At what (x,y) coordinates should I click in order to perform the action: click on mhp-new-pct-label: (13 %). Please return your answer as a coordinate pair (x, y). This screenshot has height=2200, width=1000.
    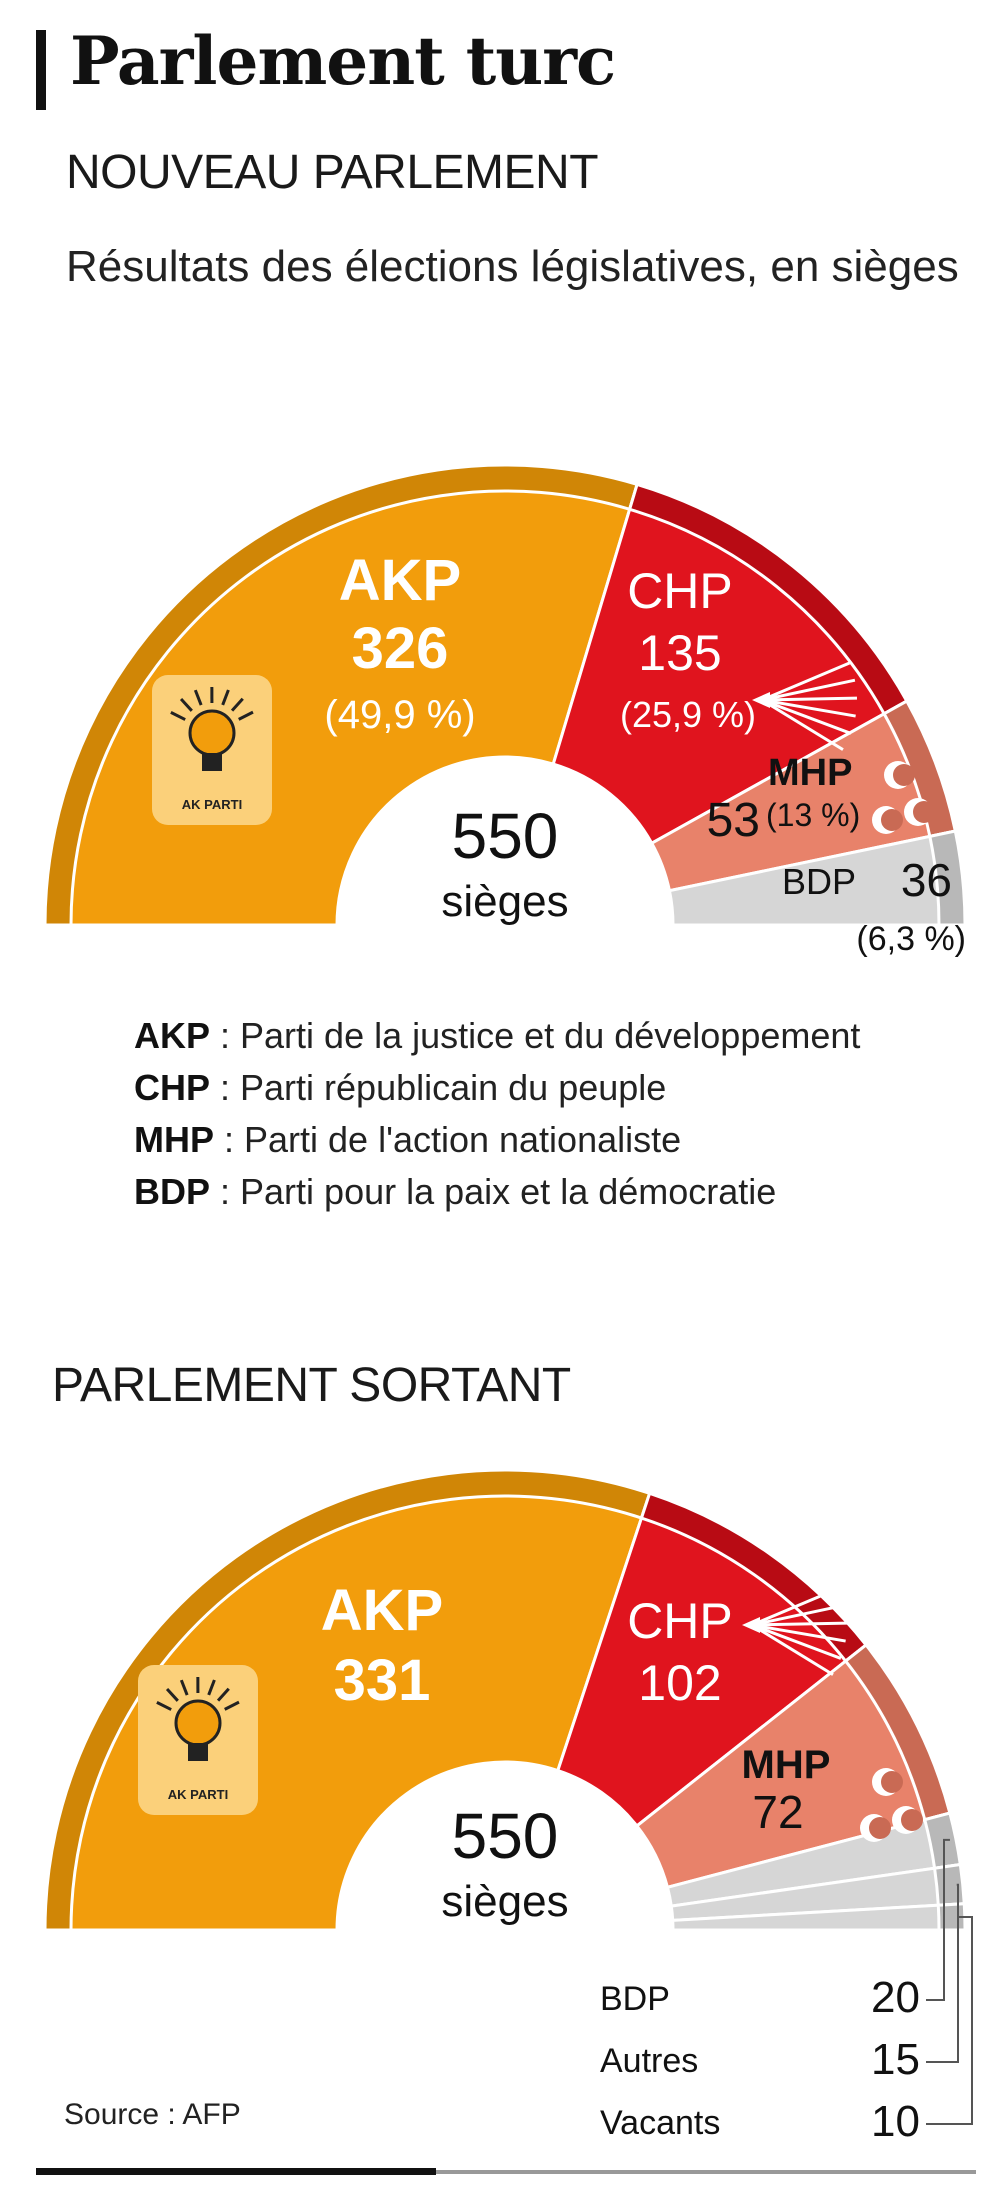
    Looking at the image, I should click on (813, 815).